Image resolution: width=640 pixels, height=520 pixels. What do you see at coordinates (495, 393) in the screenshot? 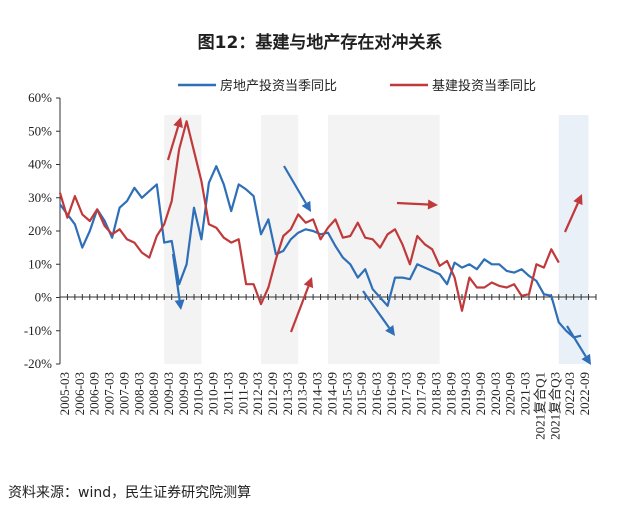
I see `x-tick-label: 2020-03` at bounding box center [495, 393].